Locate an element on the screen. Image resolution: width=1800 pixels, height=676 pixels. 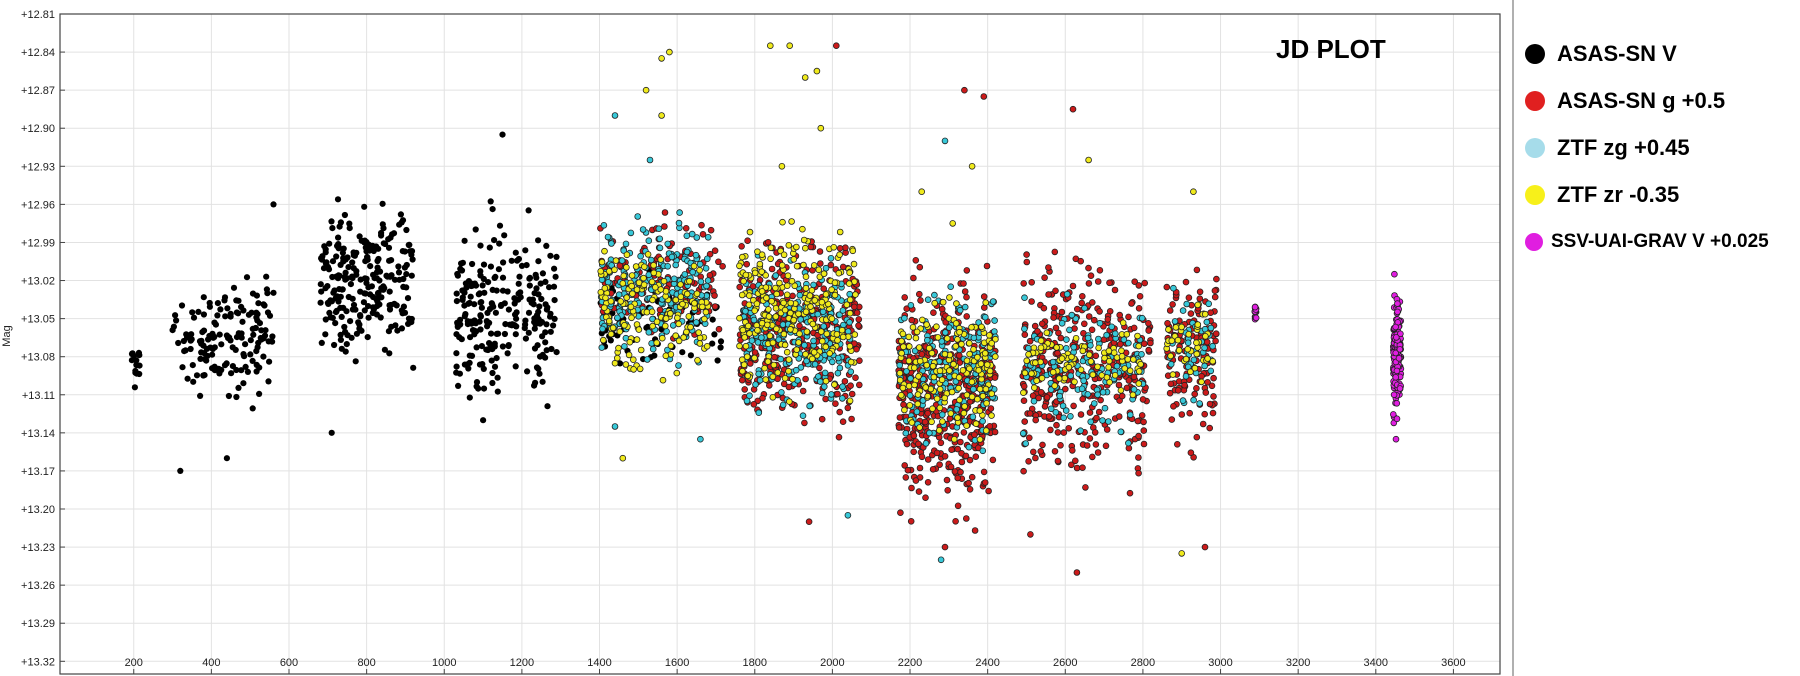
x-tick-label: 1600 is located at coordinates (677, 663).